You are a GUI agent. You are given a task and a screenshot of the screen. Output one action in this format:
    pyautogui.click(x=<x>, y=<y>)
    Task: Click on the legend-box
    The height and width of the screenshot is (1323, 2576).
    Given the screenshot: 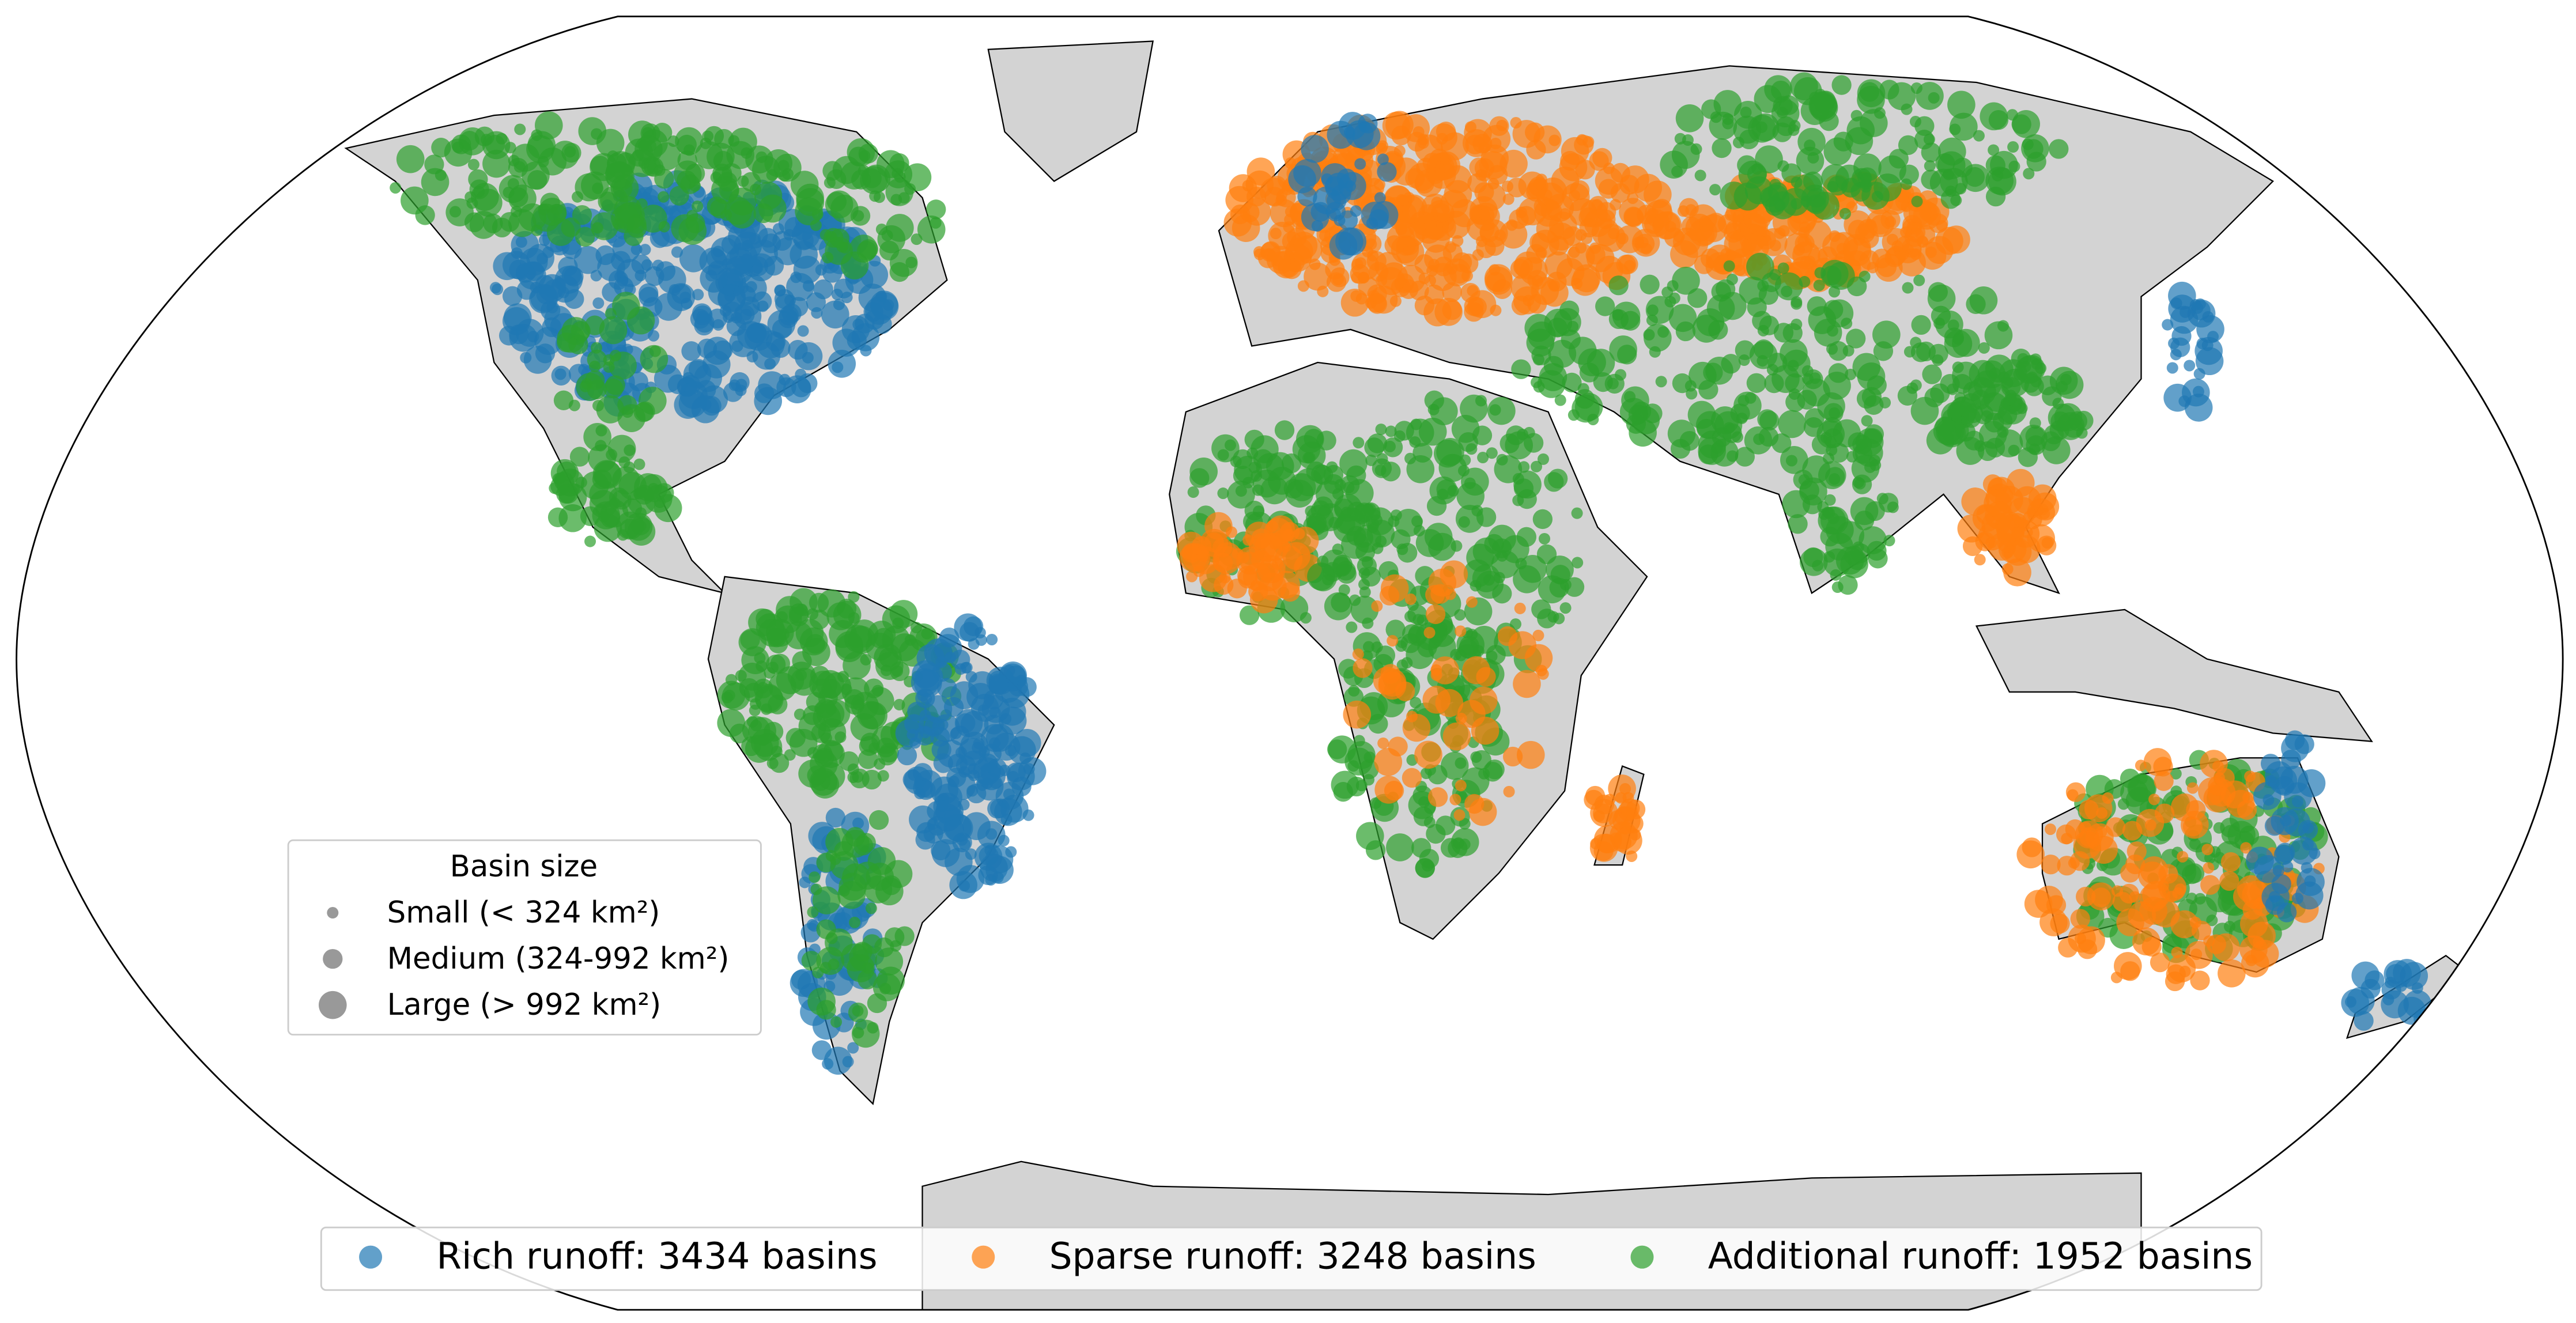 What is the action you would take?
    pyautogui.click(x=524, y=937)
    